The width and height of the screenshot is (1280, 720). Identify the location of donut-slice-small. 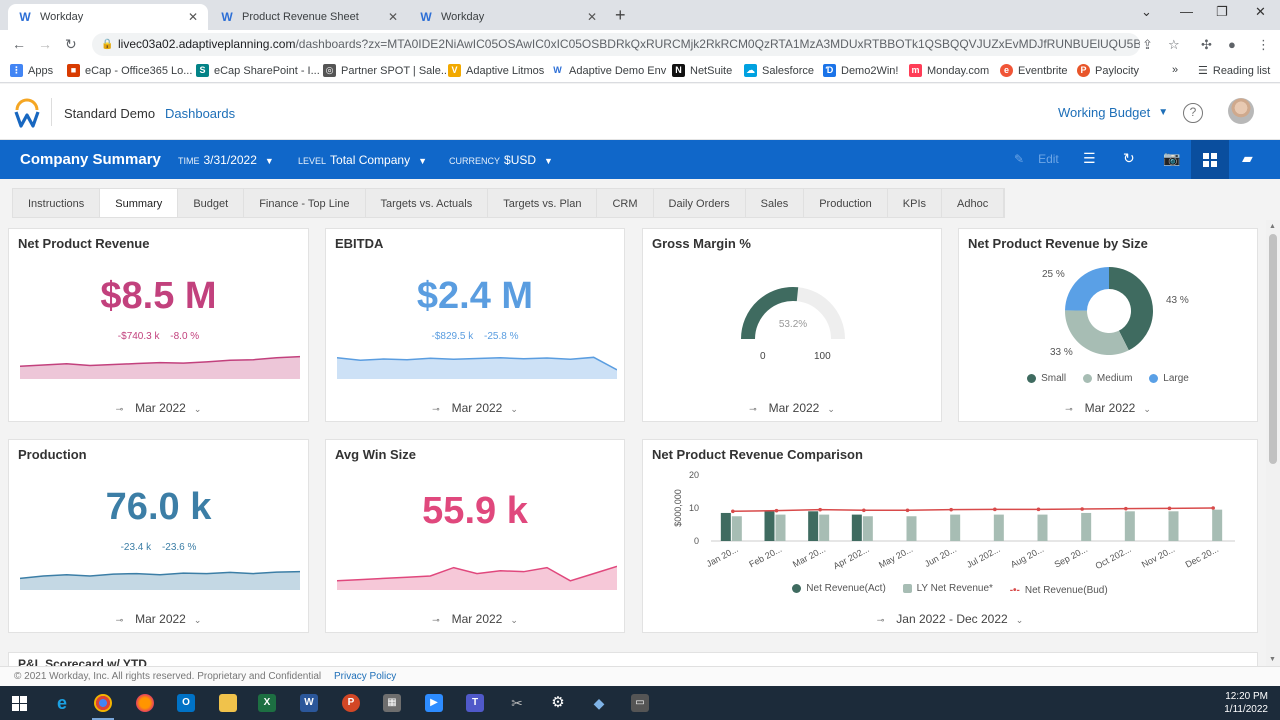
(1131, 309).